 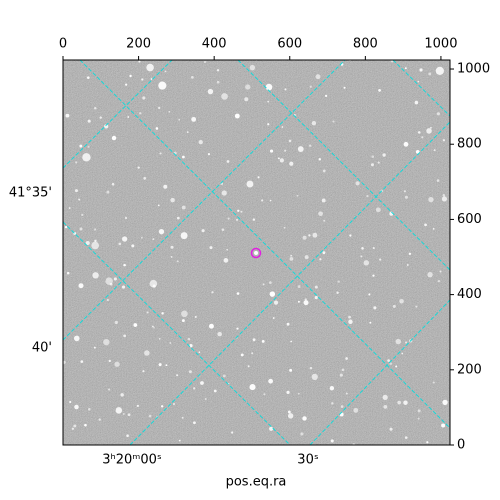 What do you see at coordinates (469, 219) in the screenshot?
I see `y-tick-label: 600` at bounding box center [469, 219].